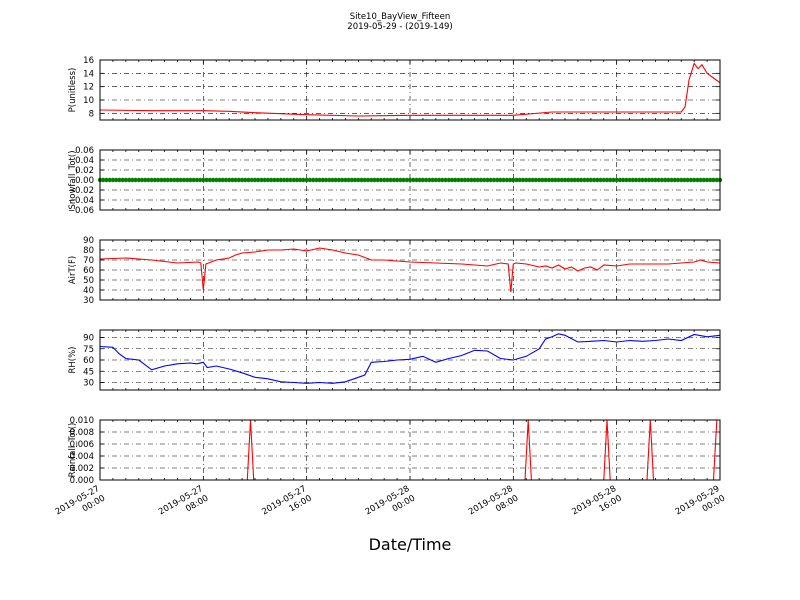 This screenshot has width=800, height=600. Describe the element at coordinates (88, 281) in the screenshot. I see `y-tick-label: 50` at that location.